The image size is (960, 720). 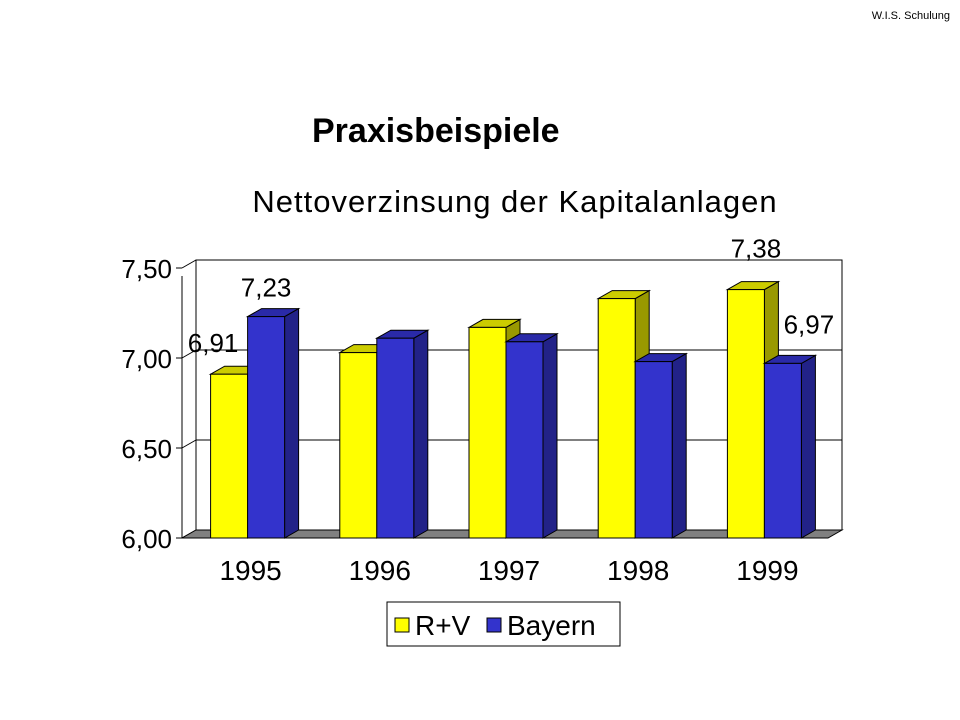 I want to click on bar-bayern-1995-side, so click(x=292, y=423).